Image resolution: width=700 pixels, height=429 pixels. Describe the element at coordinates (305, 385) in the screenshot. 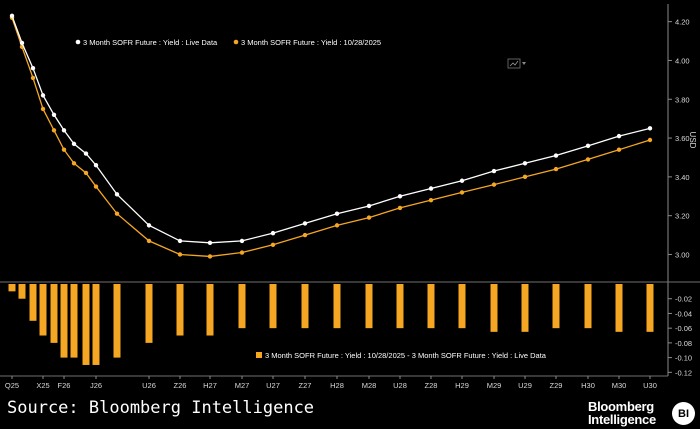

I see `x-tick-label: Z27` at that location.